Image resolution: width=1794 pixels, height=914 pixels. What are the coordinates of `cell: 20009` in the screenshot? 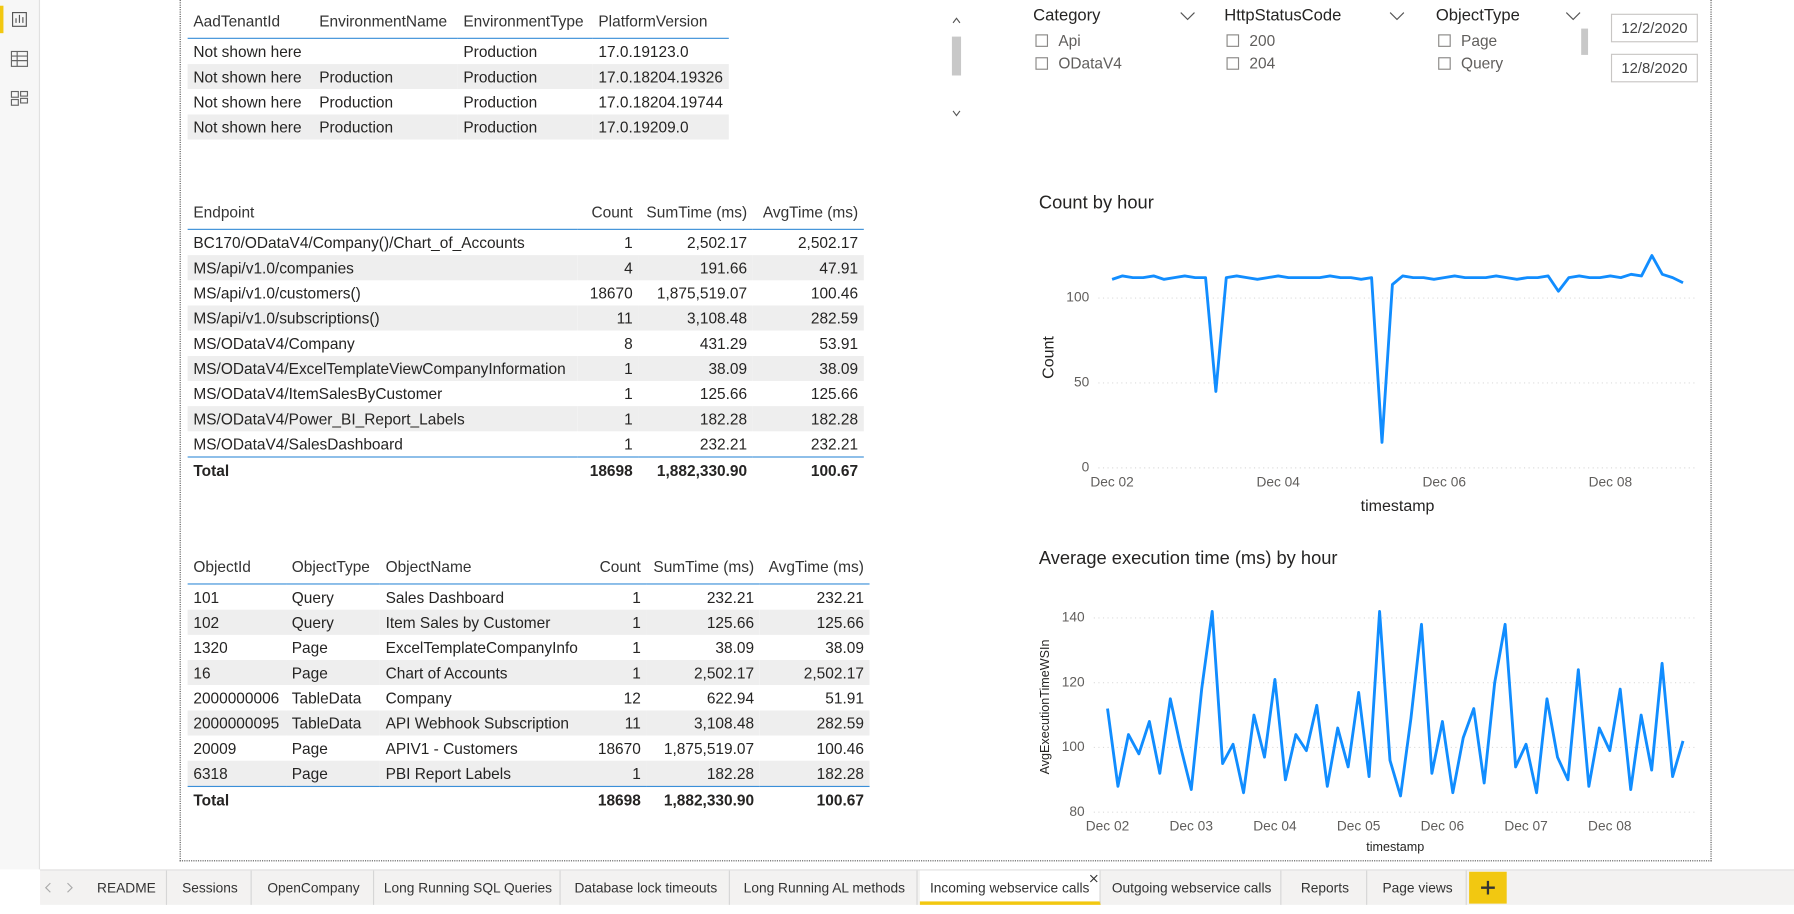 It's located at (215, 748).